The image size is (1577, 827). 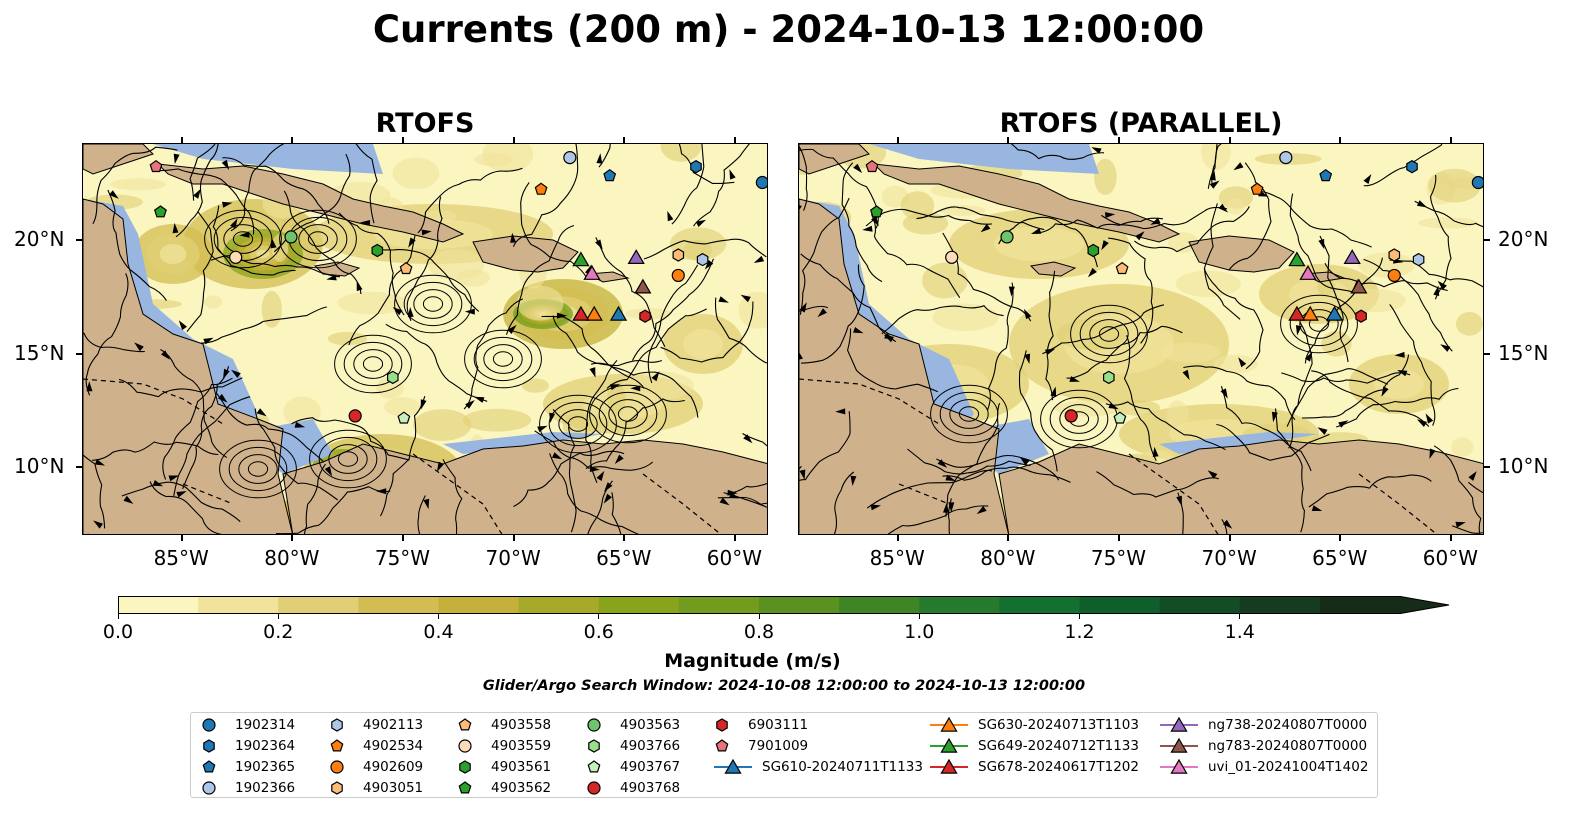 I want to click on lon-tick-label: 60°W, so click(x=1450, y=558).